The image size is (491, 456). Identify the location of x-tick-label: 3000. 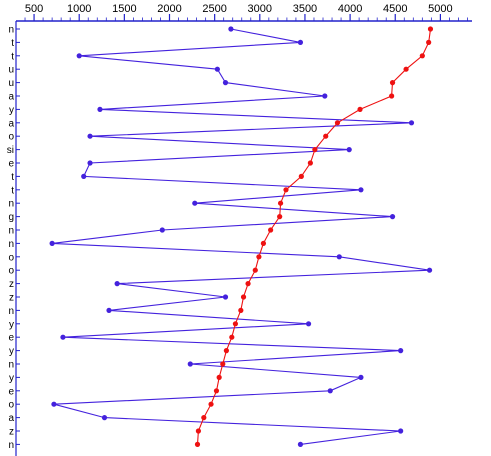
(260, 9).